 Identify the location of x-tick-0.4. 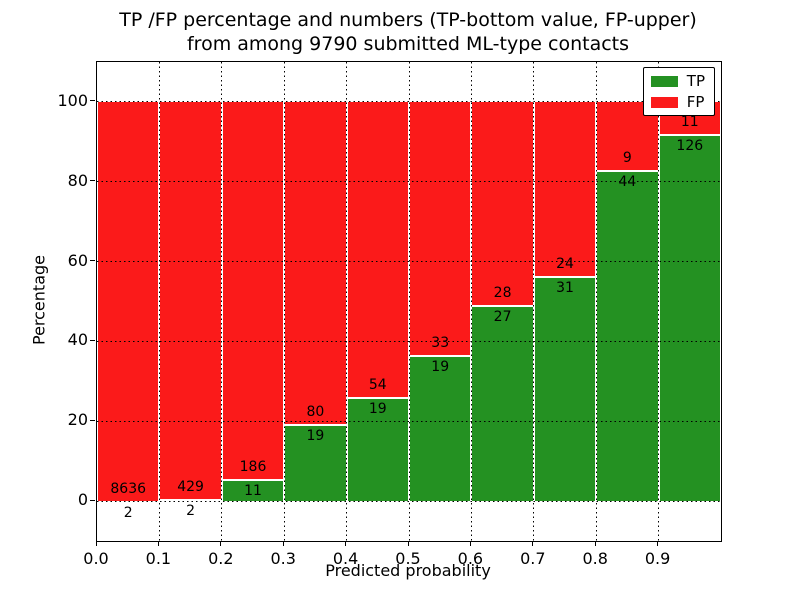
(346, 543).